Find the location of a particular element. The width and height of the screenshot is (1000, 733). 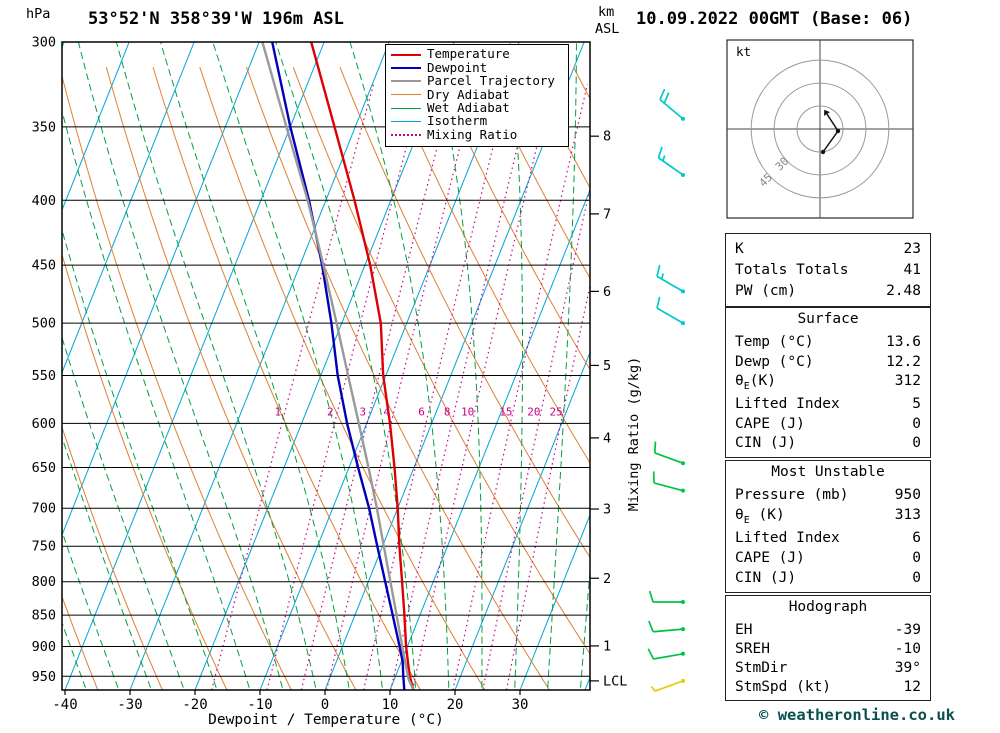

stat-label: Pressure (mb) is located at coordinates (792, 495).